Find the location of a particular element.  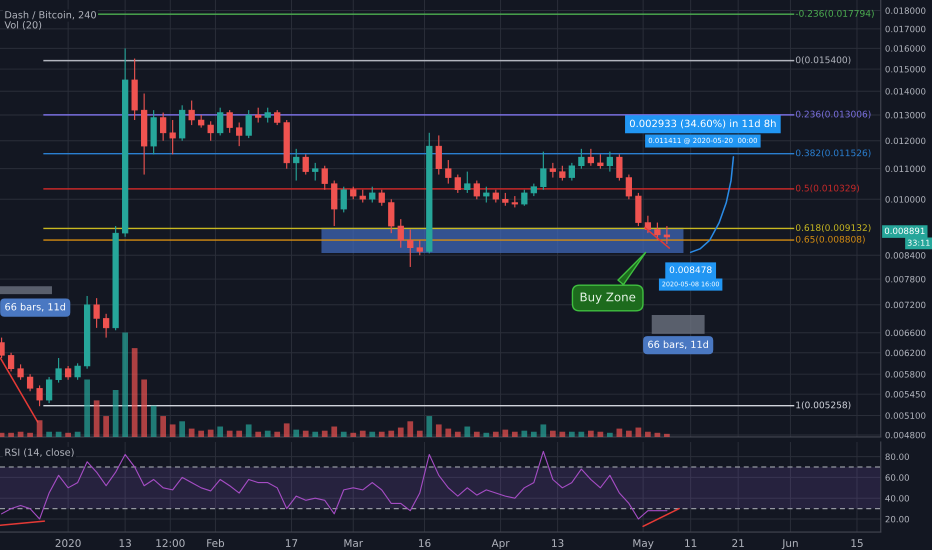

y-tick-label: 0.013000 is located at coordinates (905, 115).